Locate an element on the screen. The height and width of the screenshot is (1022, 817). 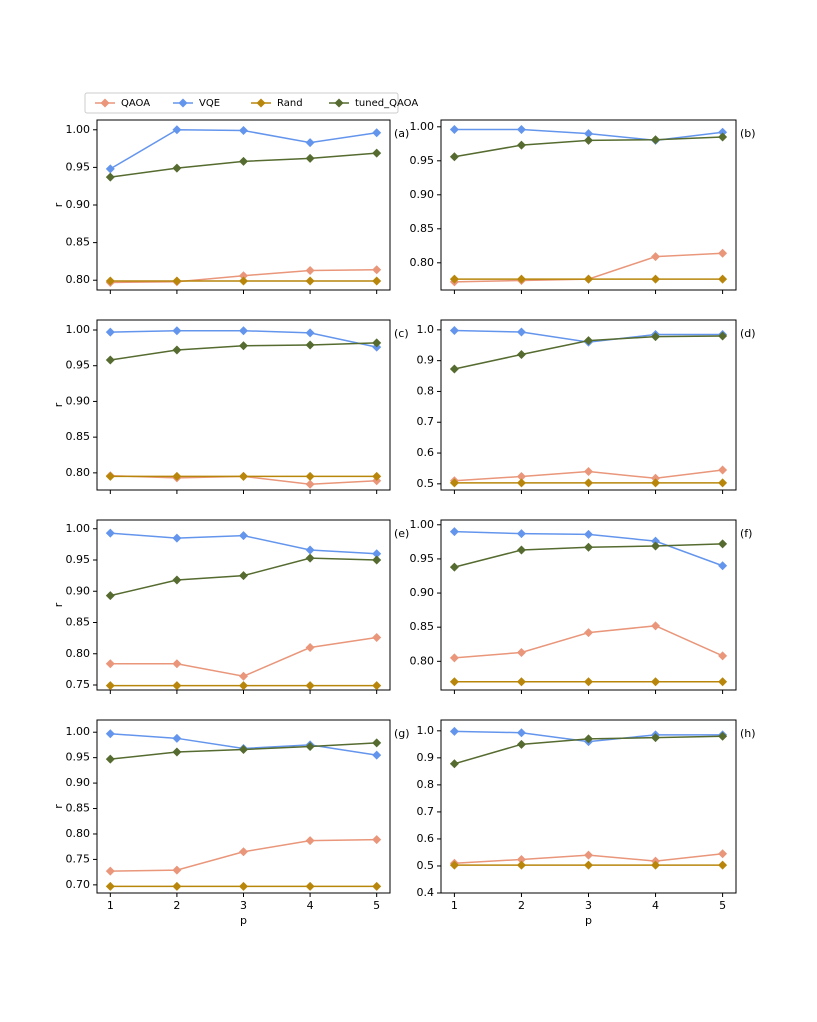
legend-box is located at coordinates (241, 103).